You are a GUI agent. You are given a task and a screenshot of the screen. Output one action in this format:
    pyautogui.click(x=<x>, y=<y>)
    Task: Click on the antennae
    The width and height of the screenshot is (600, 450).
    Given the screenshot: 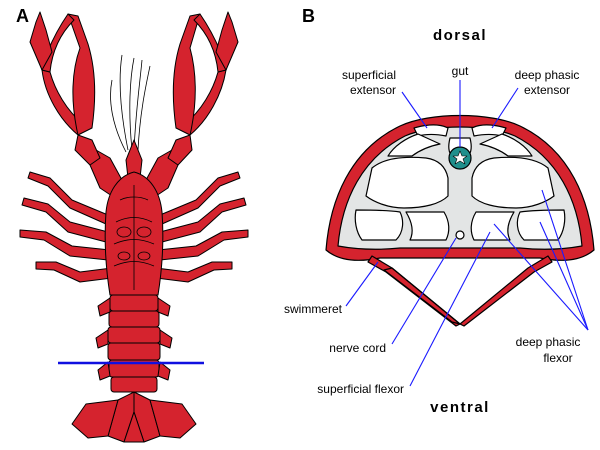 What is the action you would take?
    pyautogui.click(x=130, y=103)
    